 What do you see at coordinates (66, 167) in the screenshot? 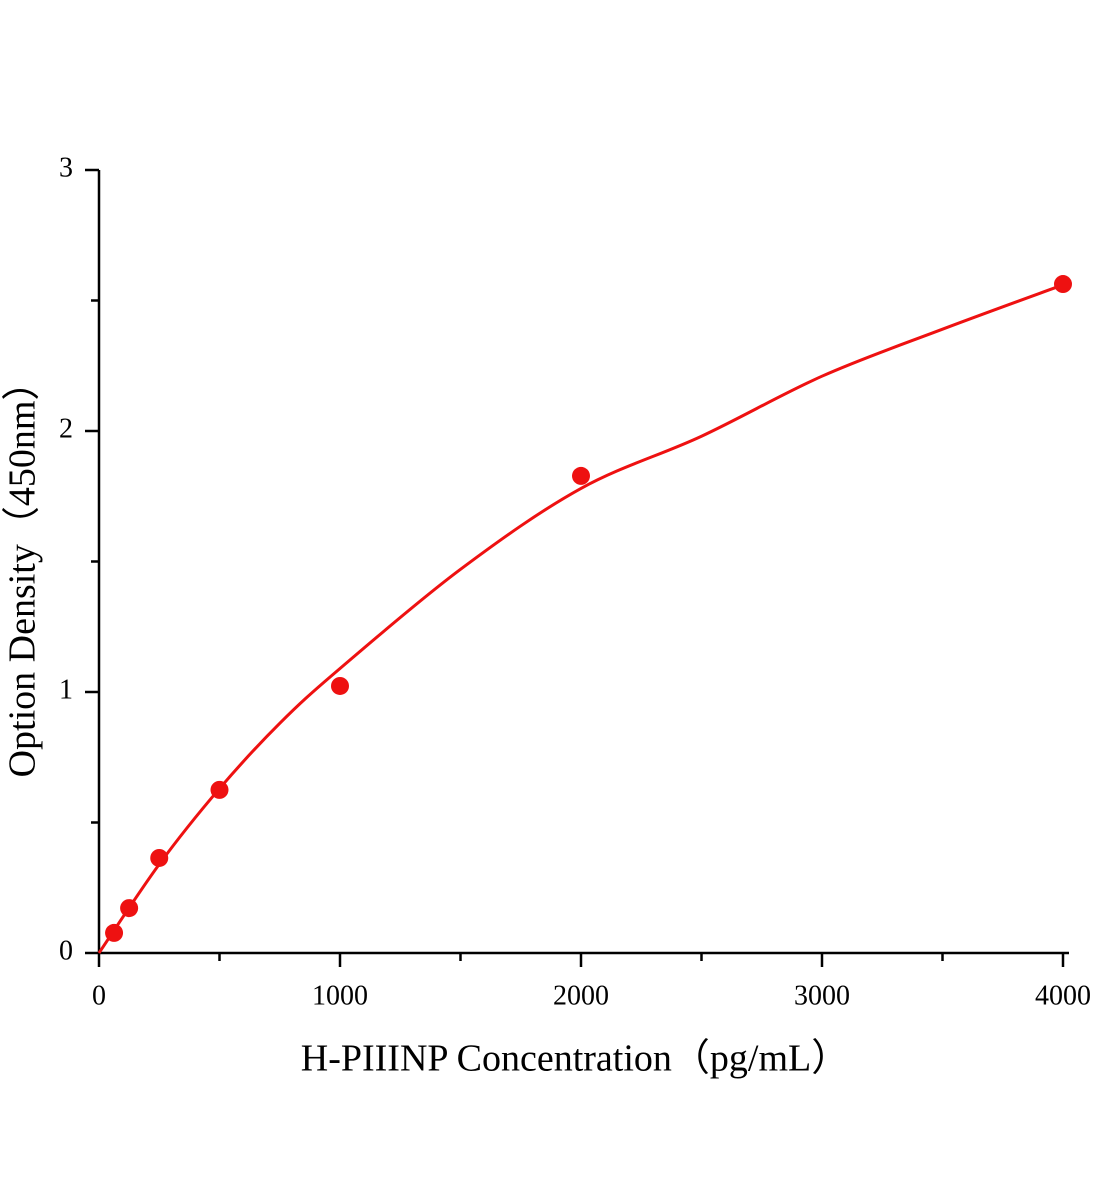
I see `y-tick-label: 3` at bounding box center [66, 167].